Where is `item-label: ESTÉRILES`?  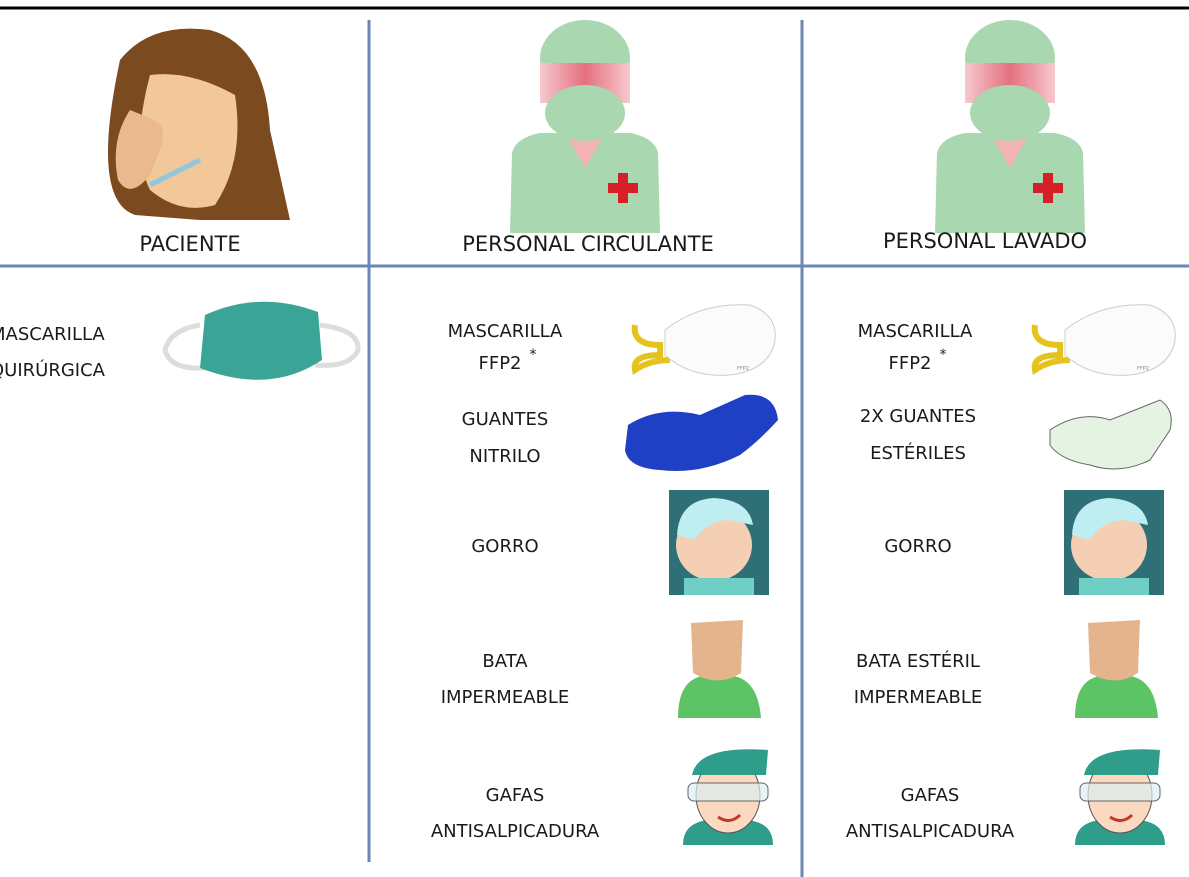 item-label: ESTÉRILES is located at coordinates (918, 453).